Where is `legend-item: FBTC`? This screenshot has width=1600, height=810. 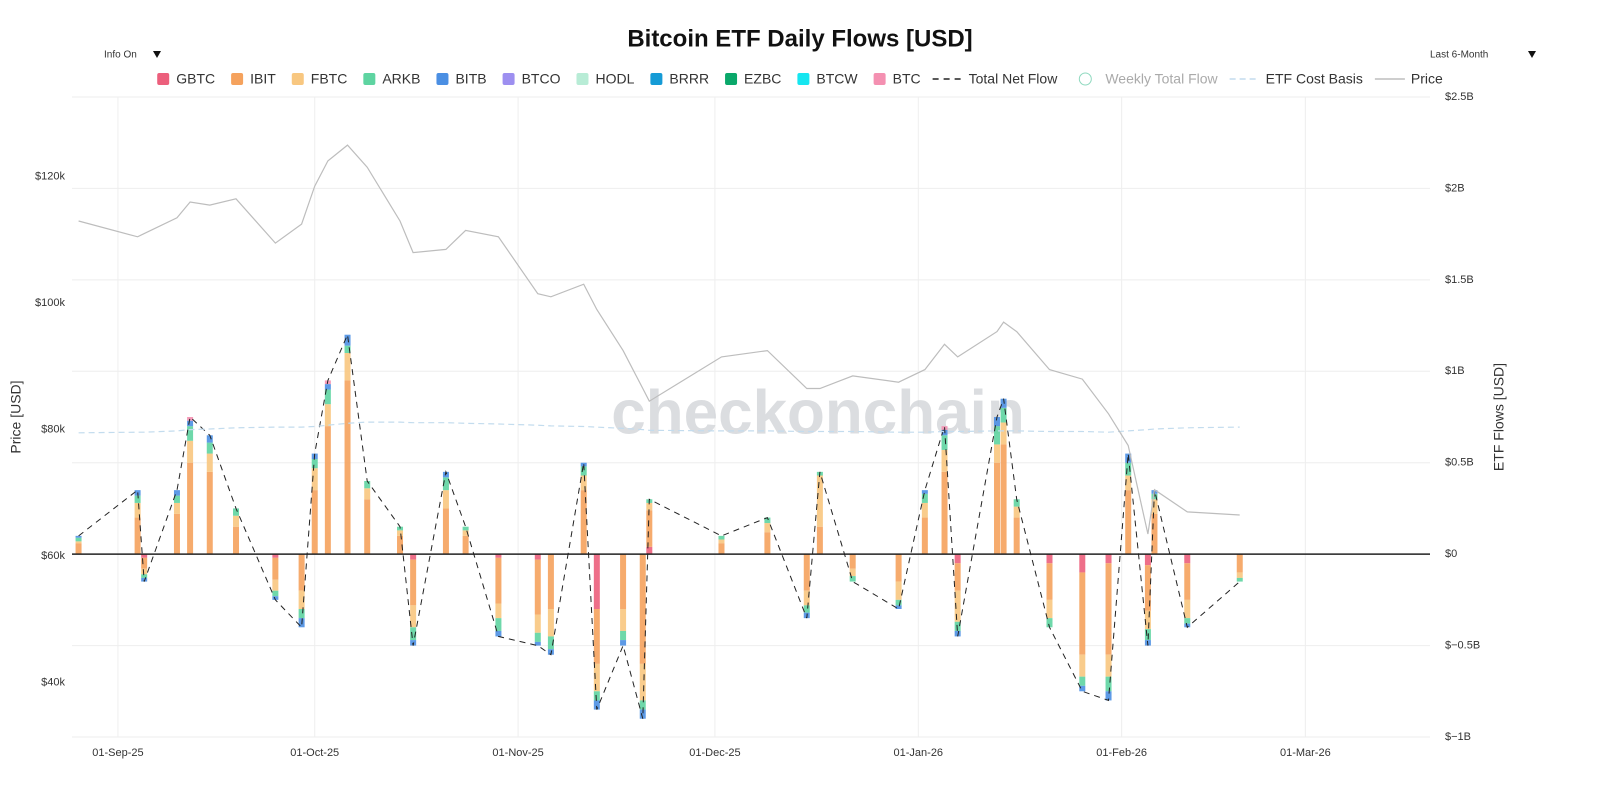
legend-item: FBTC is located at coordinates (319, 79).